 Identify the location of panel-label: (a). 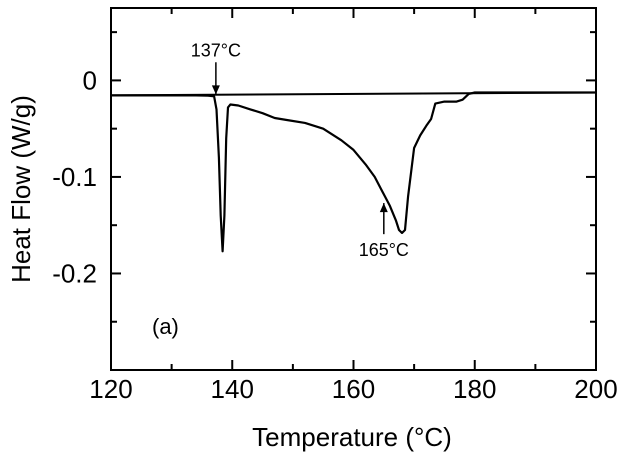
(165, 326).